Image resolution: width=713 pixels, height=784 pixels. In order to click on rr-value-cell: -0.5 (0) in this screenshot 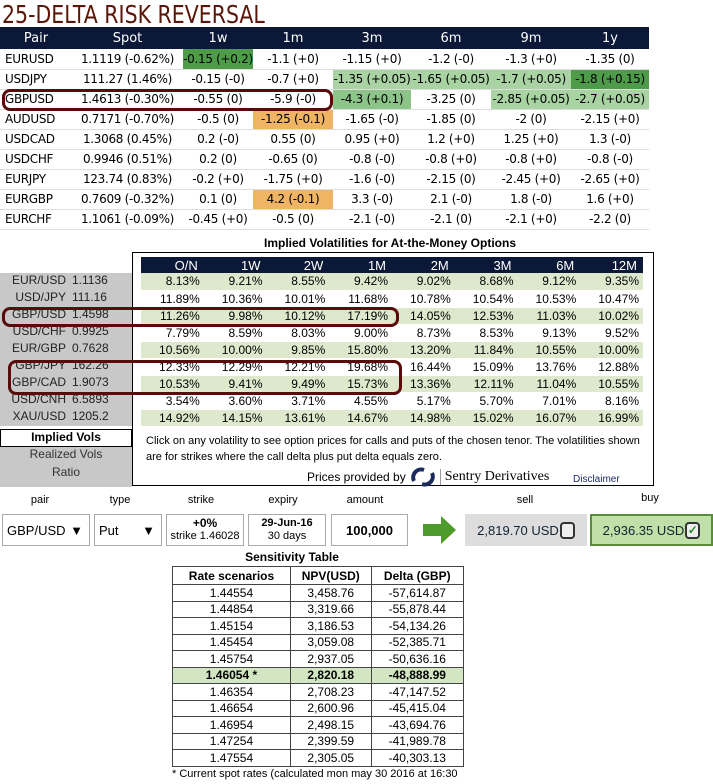, I will do `click(293, 219)`.